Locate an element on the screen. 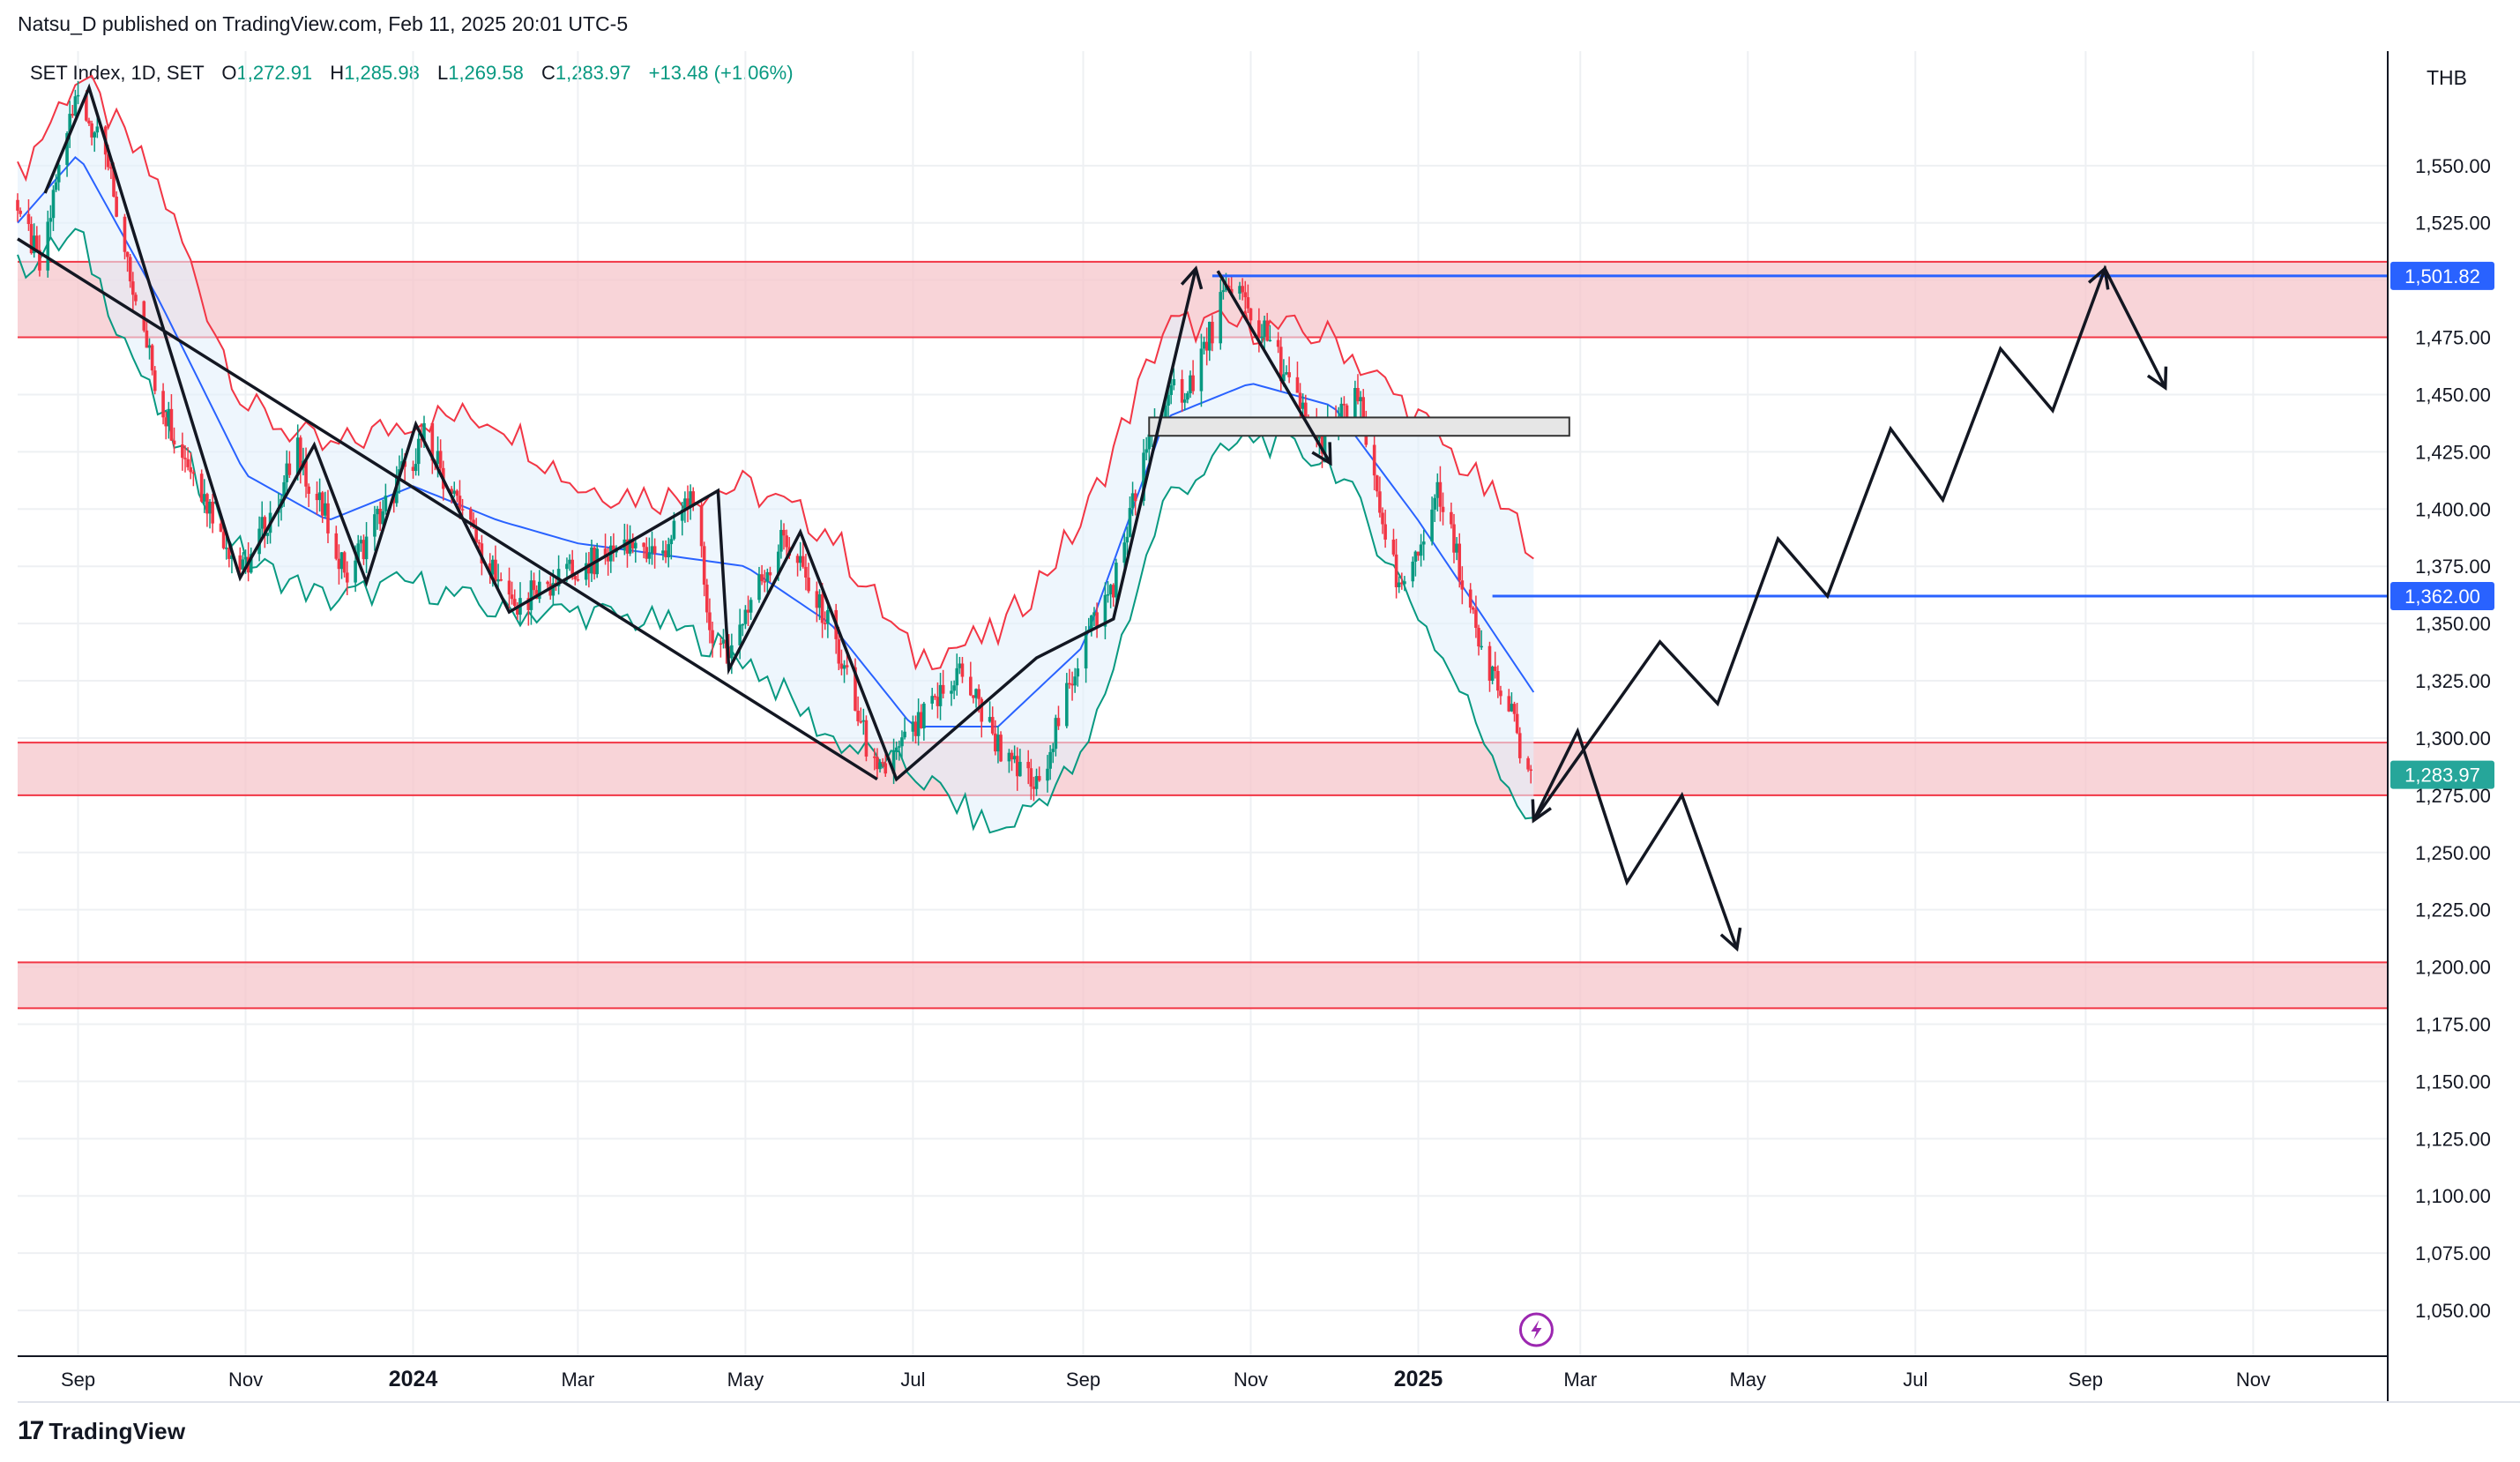  high-key: H is located at coordinates (337, 73).